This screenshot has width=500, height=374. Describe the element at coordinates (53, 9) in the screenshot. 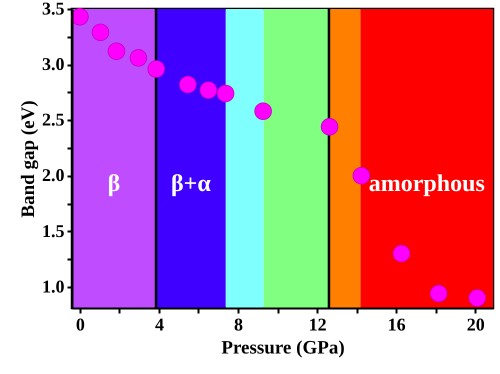

I see `y-tick-label: 3.5` at that location.